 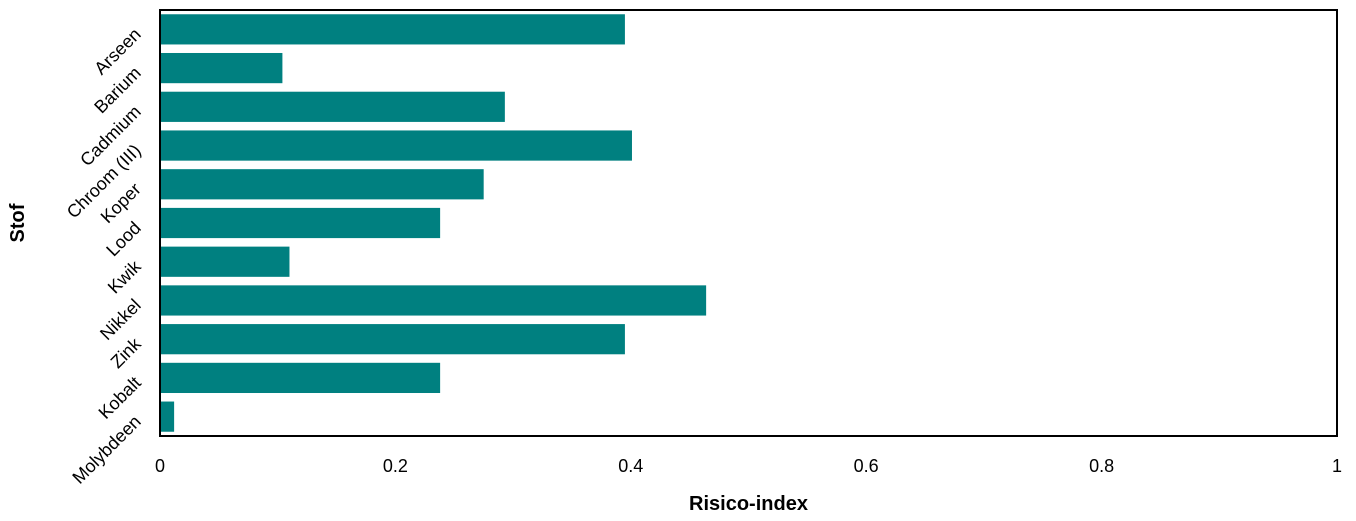 What do you see at coordinates (866, 466) in the screenshot?
I see `x-tick-label: 0.6` at bounding box center [866, 466].